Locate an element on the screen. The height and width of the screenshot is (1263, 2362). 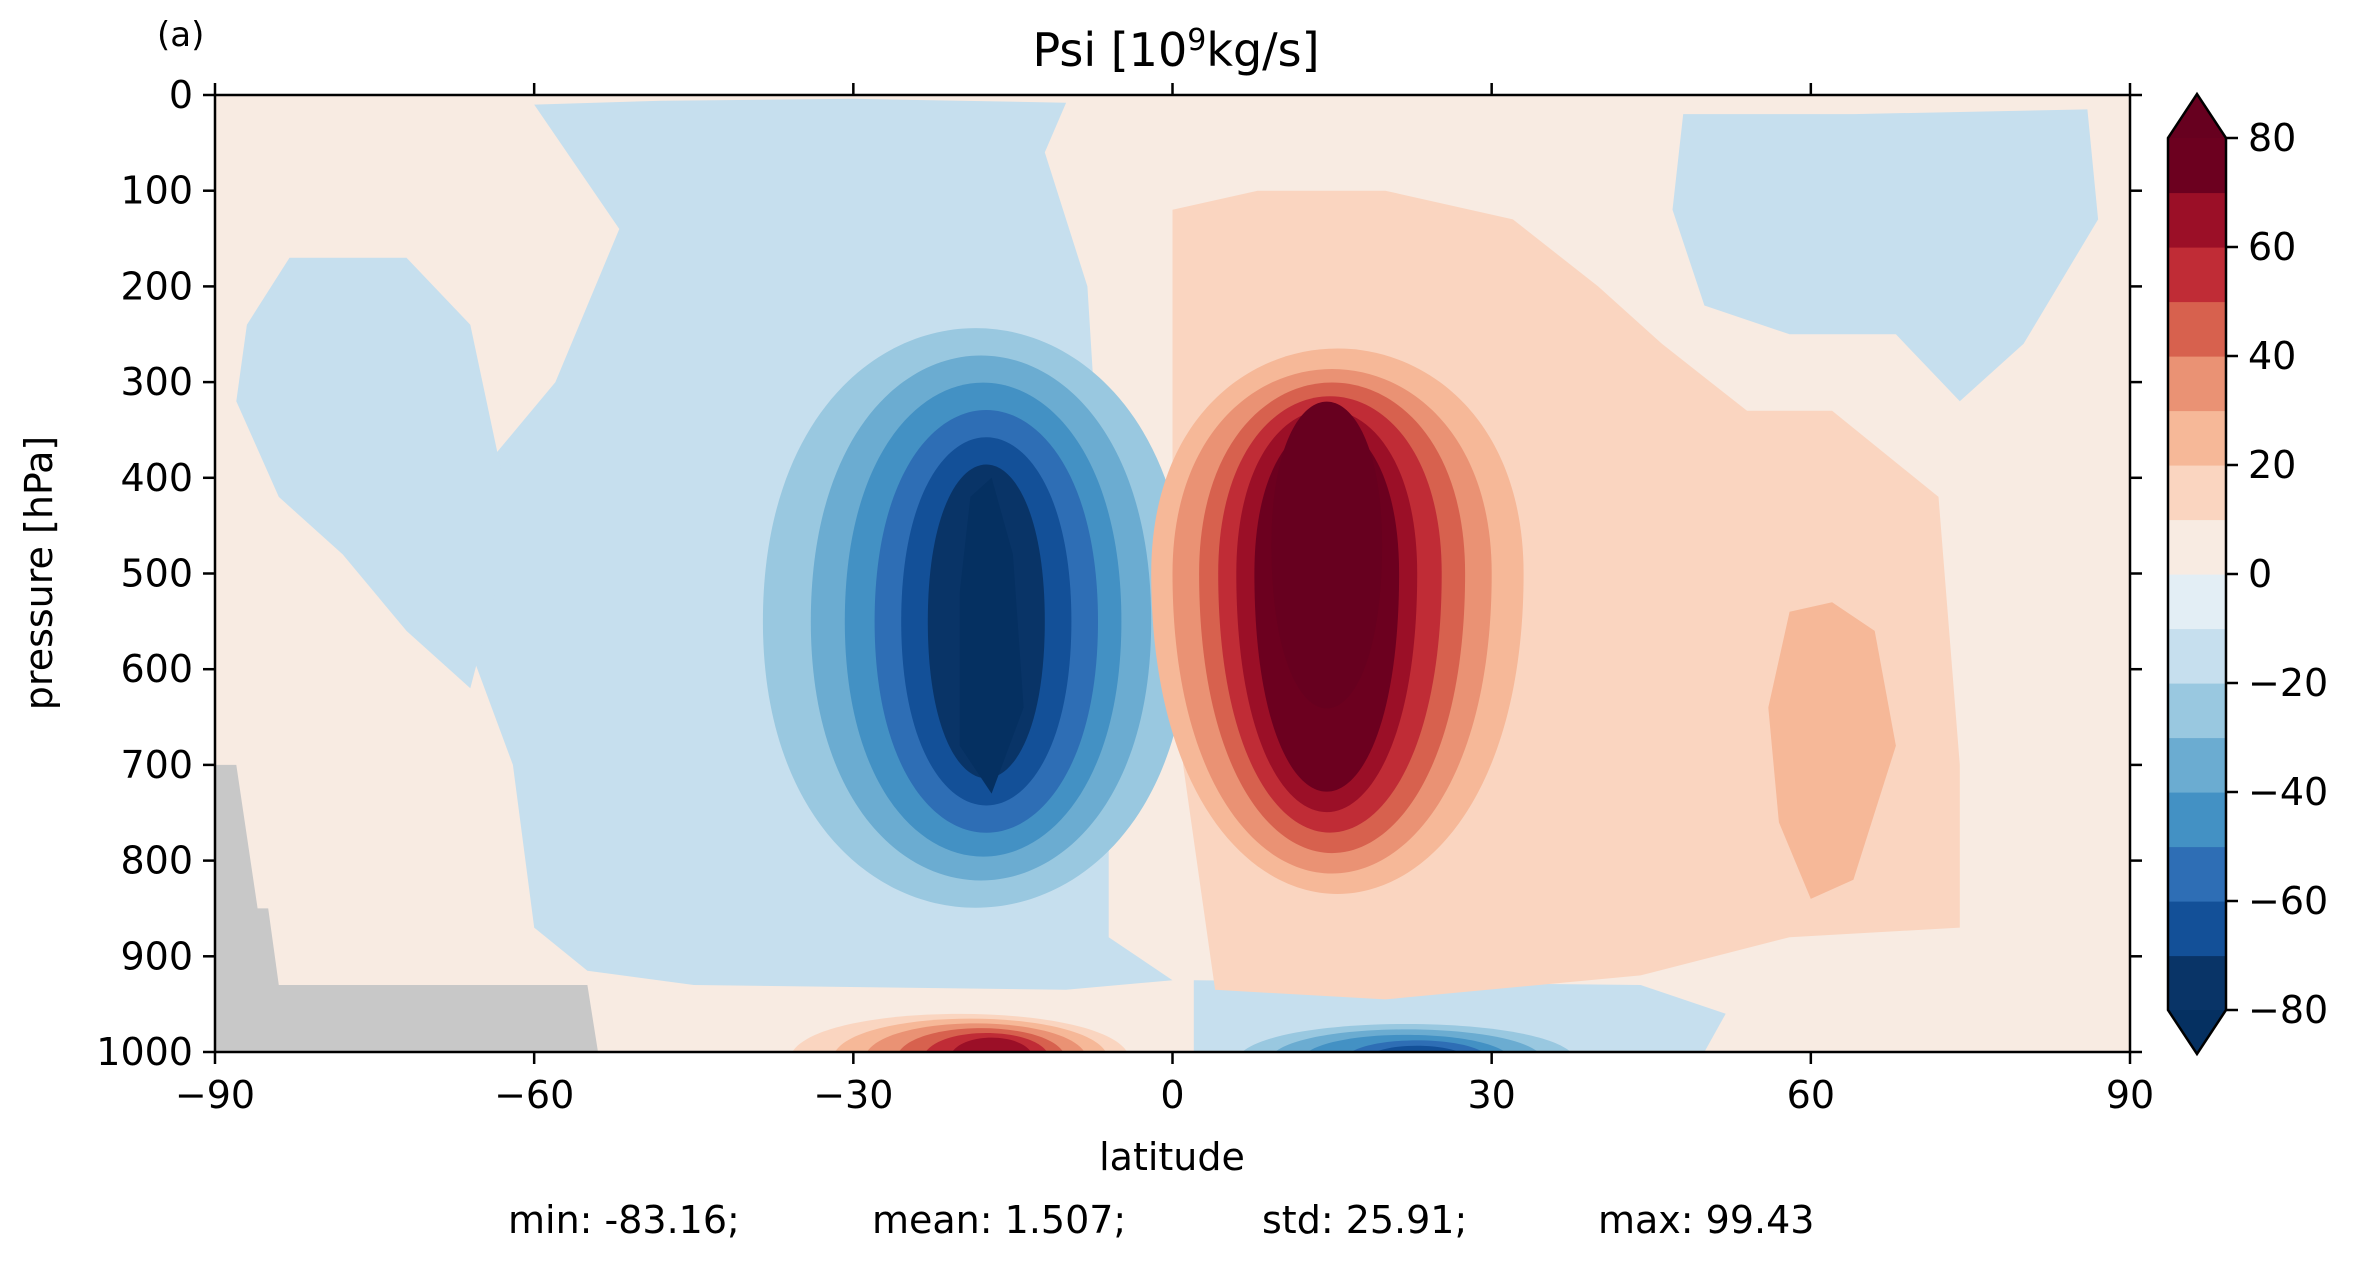
y-tick-label: 0 is located at coordinates (181, 95).